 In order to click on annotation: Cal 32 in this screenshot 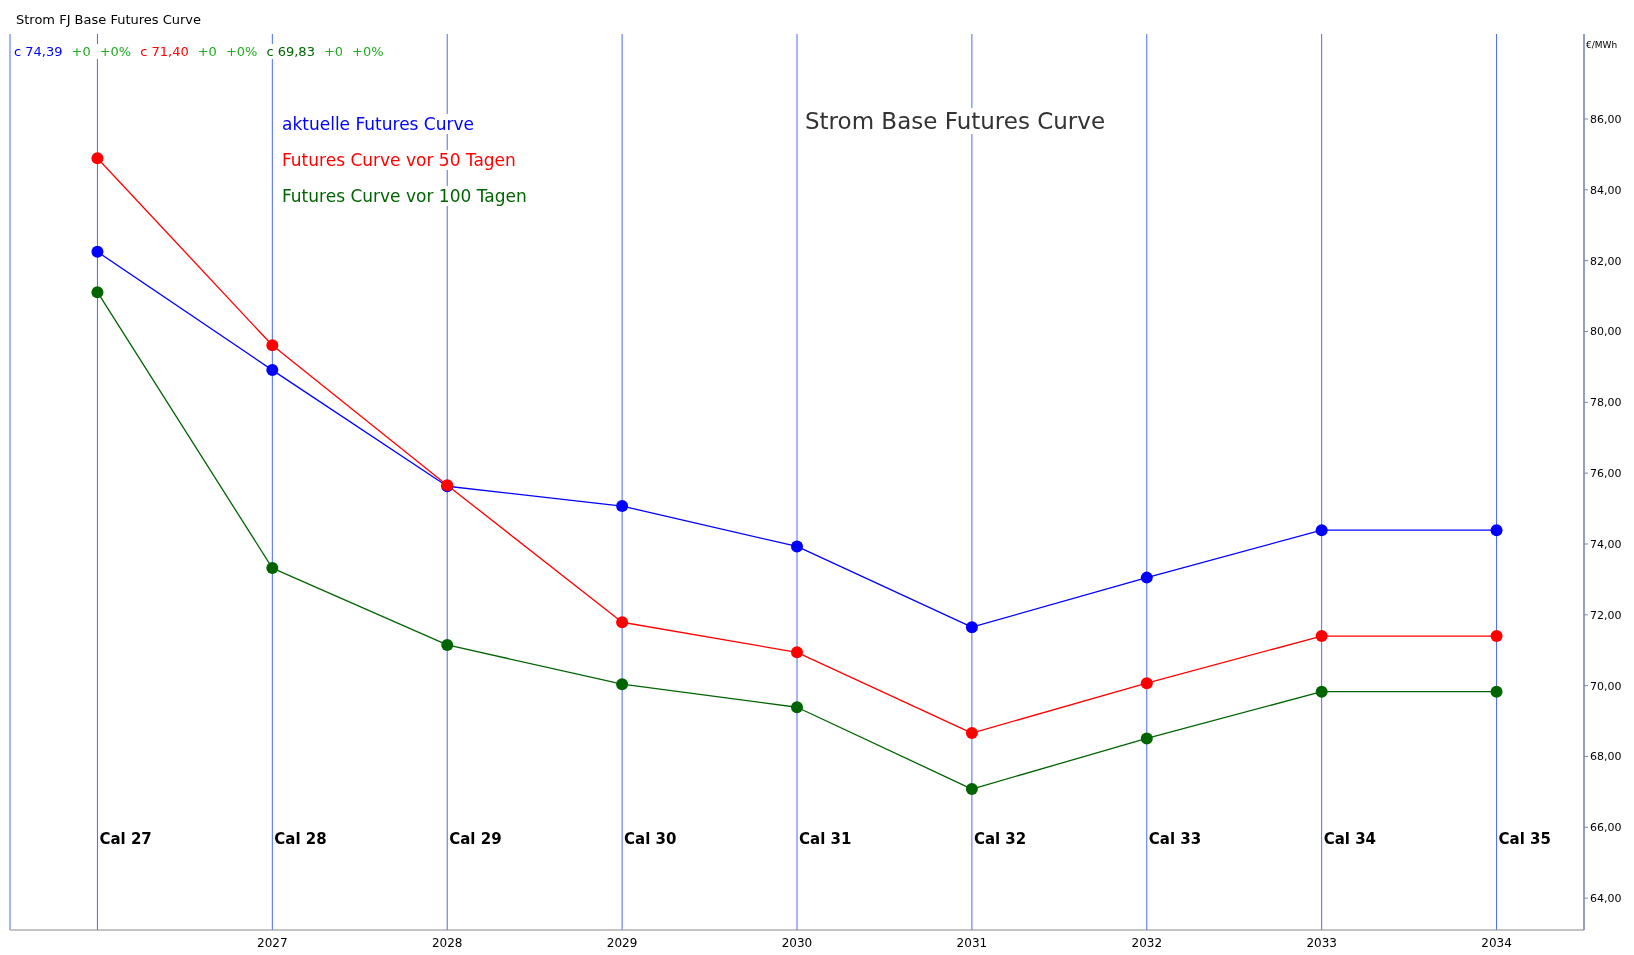, I will do `click(1000, 839)`.